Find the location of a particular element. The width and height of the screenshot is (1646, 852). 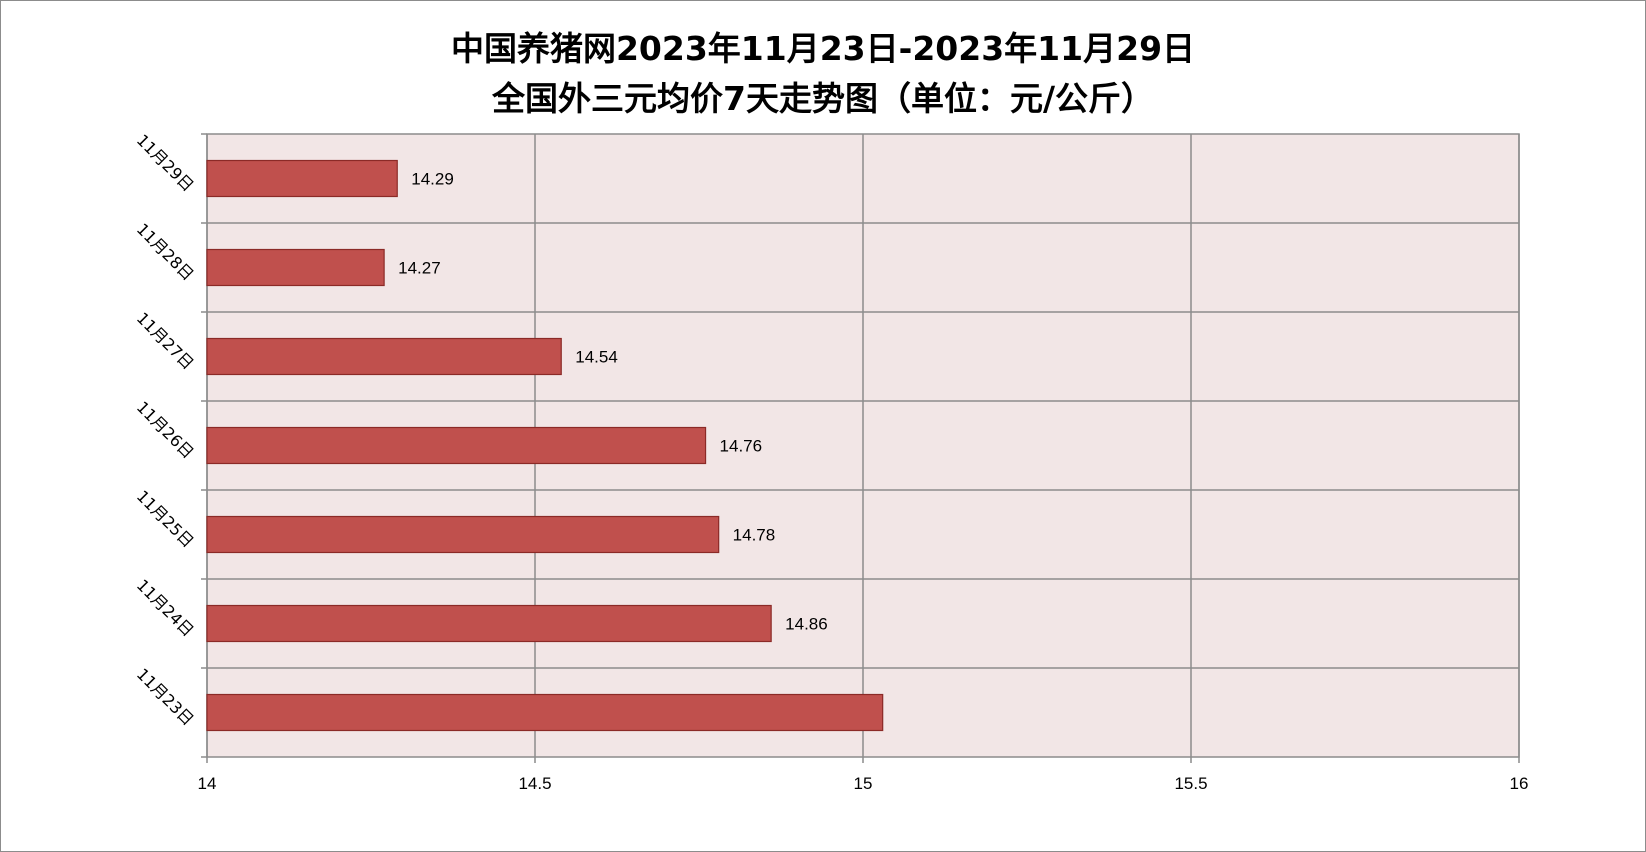

data-label: 14.76 is located at coordinates (741, 446).